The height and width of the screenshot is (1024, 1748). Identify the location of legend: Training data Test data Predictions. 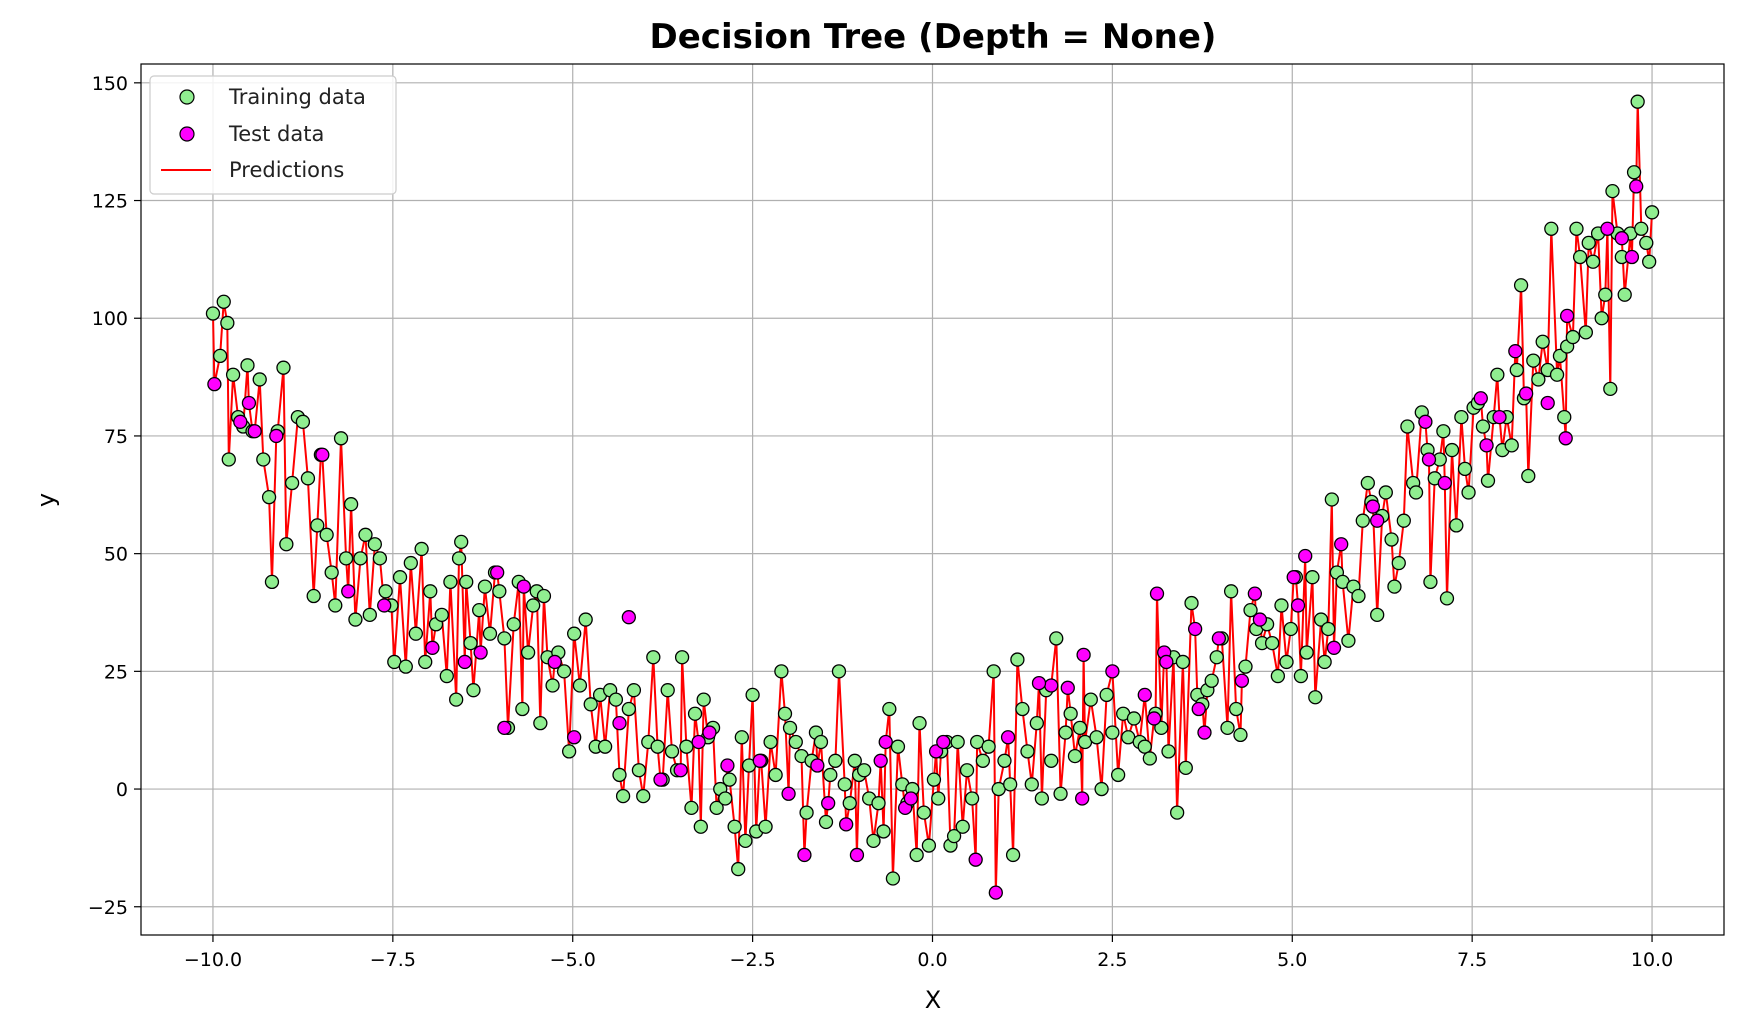
(273, 135).